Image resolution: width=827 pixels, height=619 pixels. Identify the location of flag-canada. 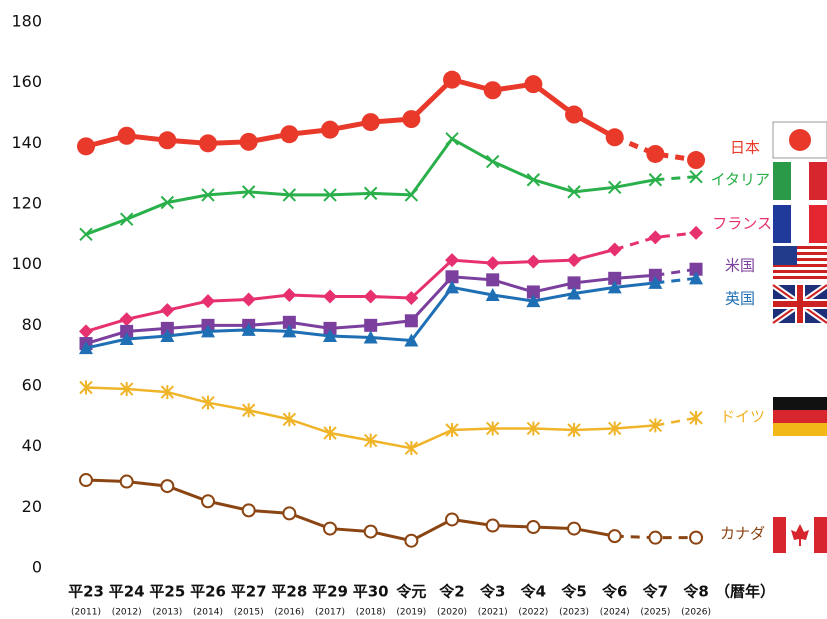
(800, 535).